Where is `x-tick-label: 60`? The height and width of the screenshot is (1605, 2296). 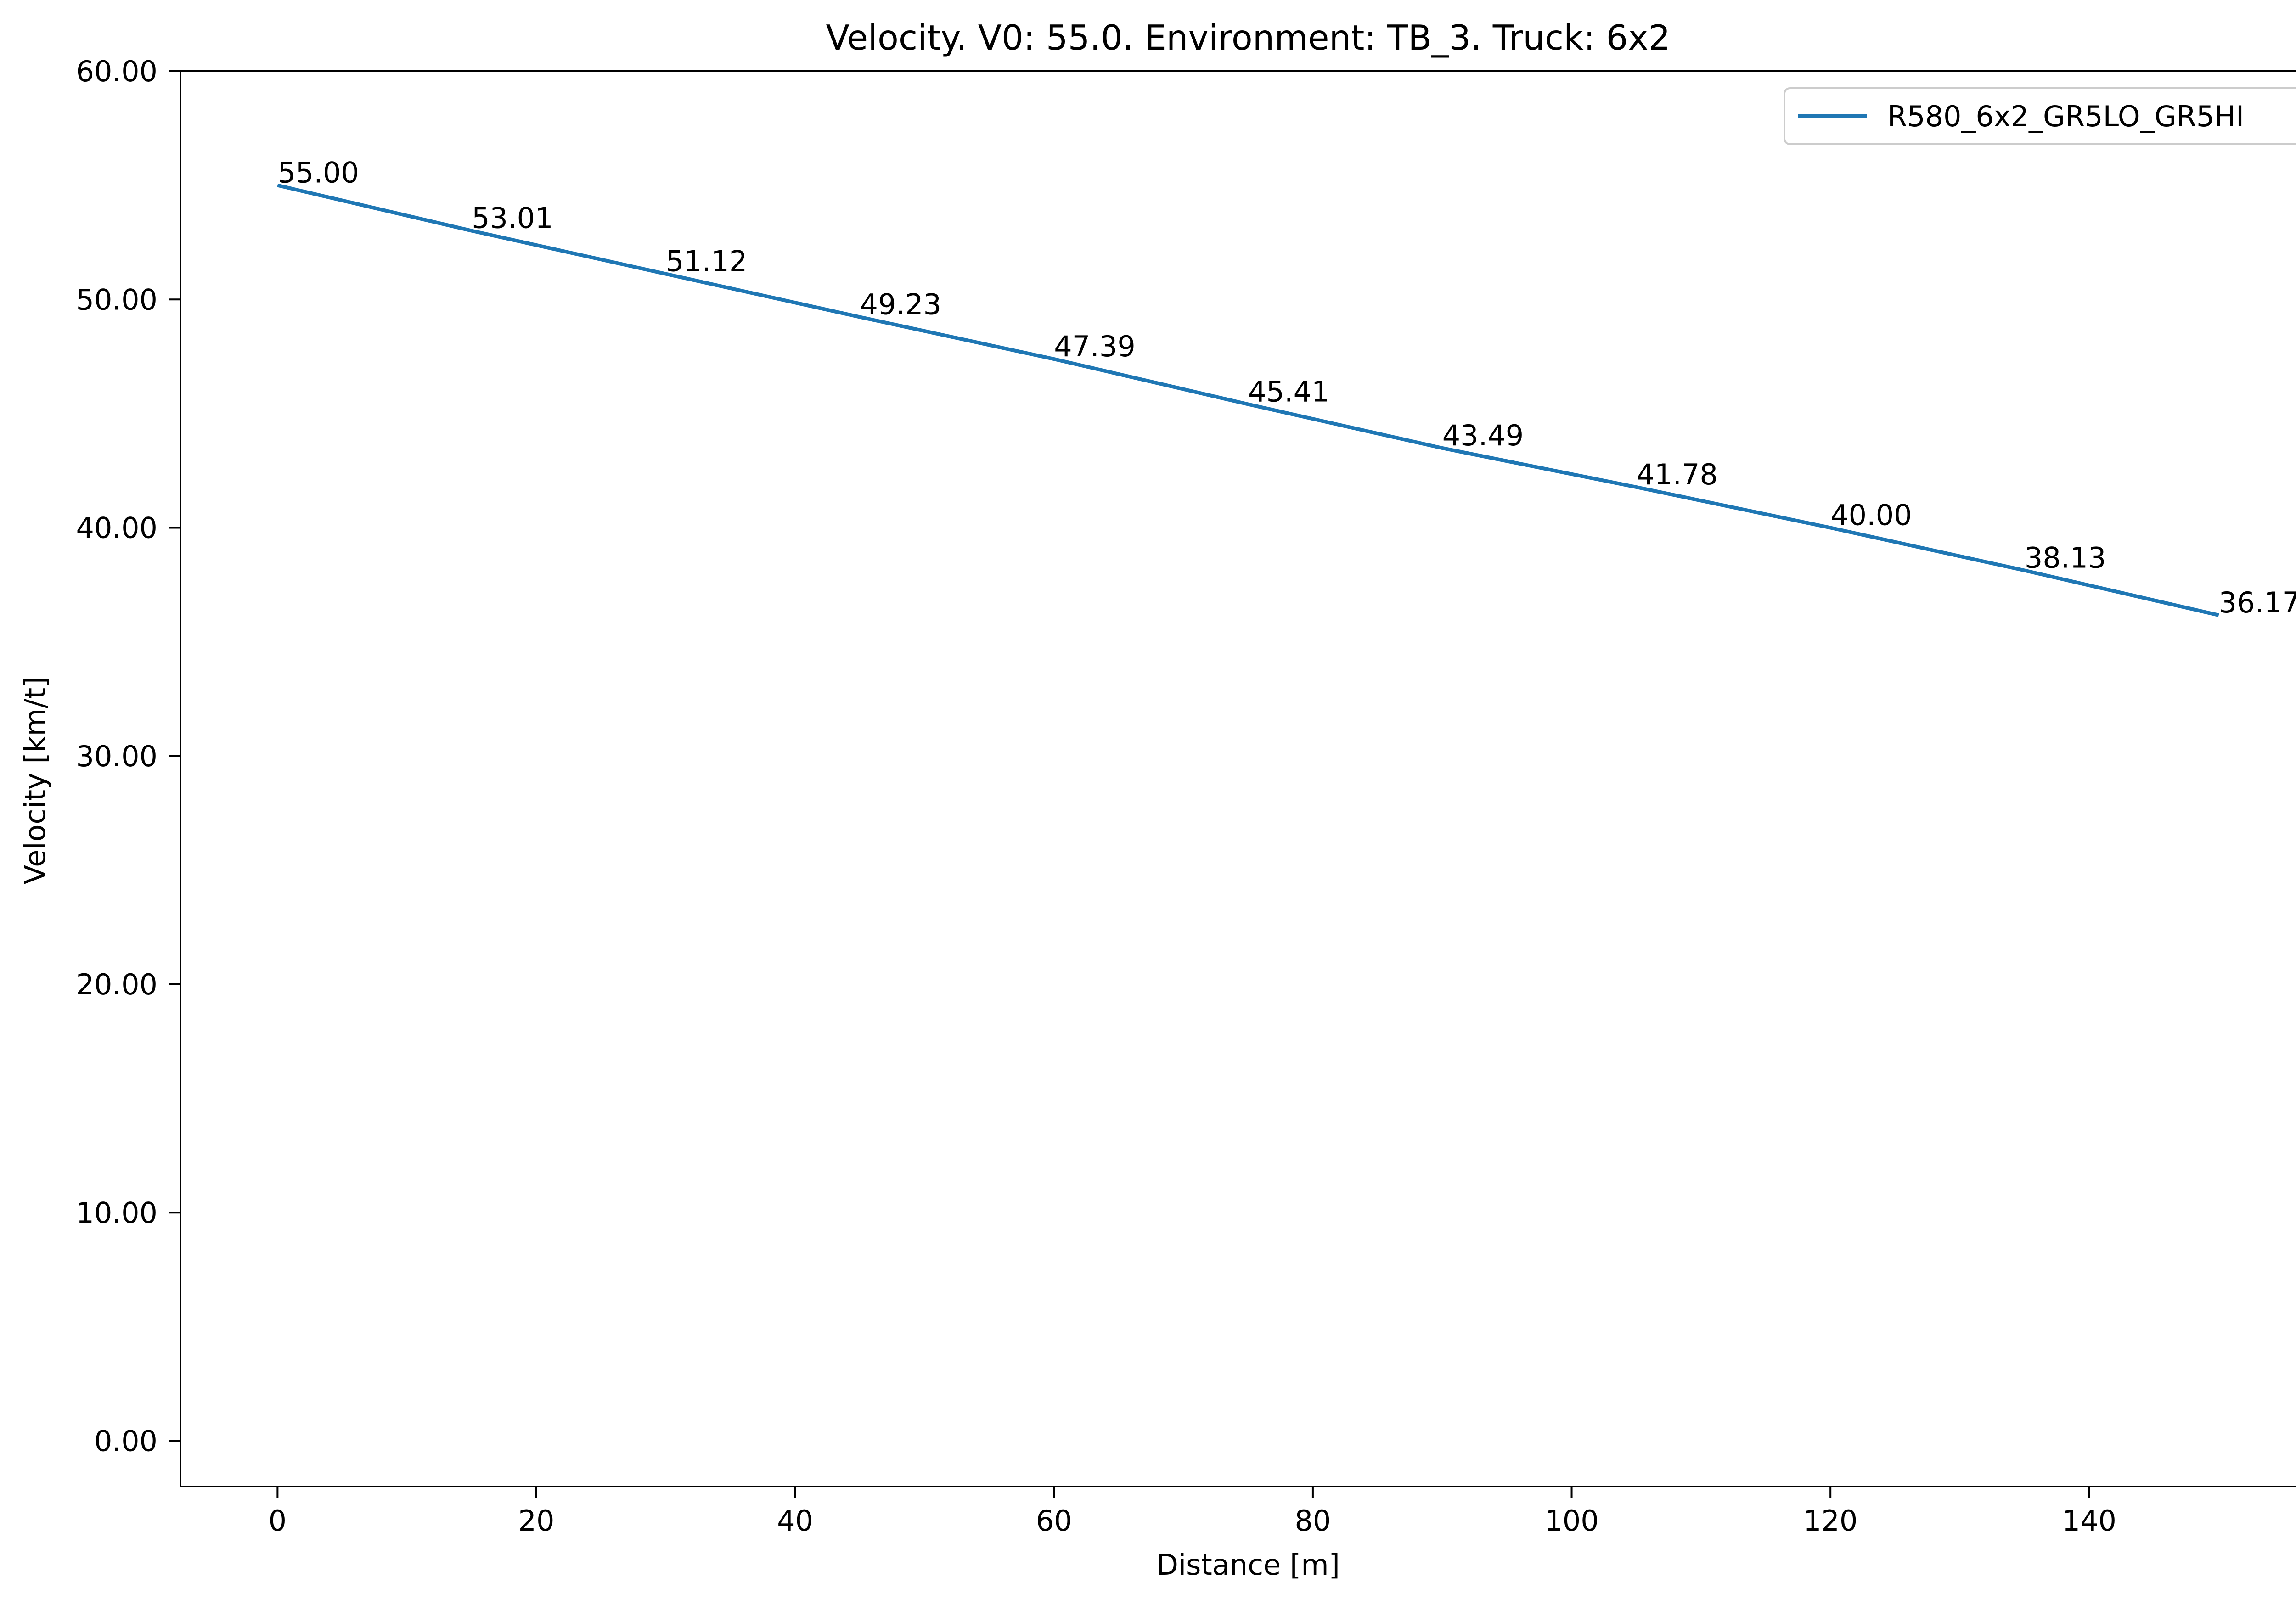
x-tick-label: 60 is located at coordinates (1054, 1521).